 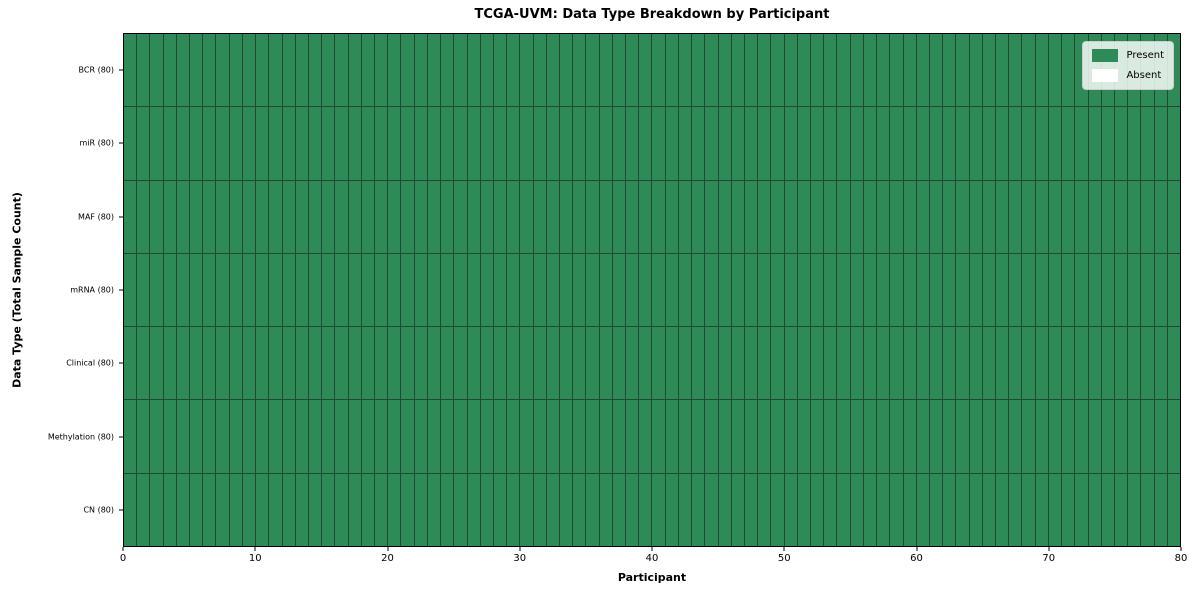 I want to click on x-tick-label: 0, so click(x=123, y=558).